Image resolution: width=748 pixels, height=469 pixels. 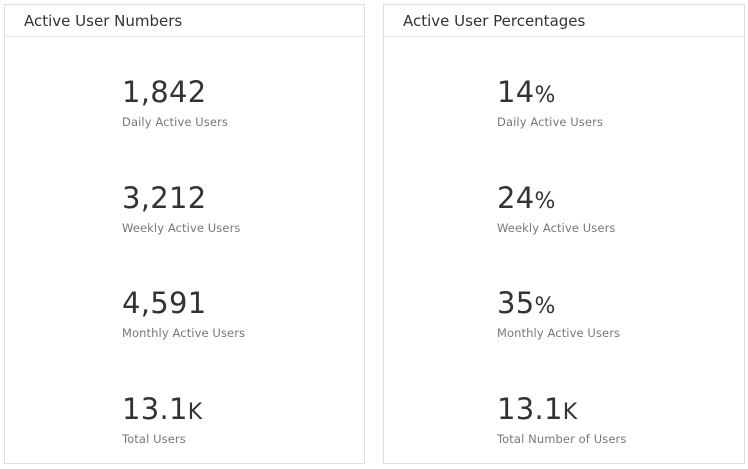 I want to click on metric-weekly-active-users: 3,212 Weekly Active Users, so click(x=181, y=208).